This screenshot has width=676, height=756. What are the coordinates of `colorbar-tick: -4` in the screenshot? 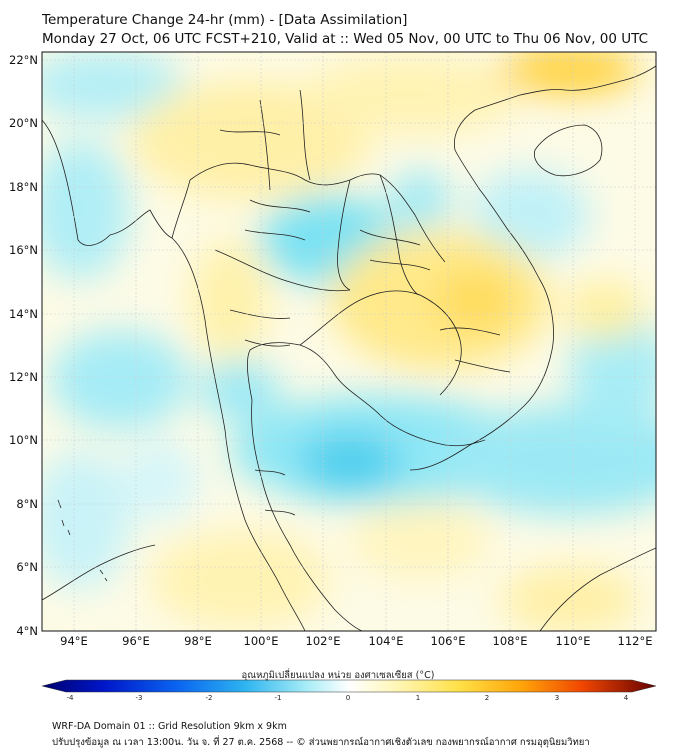 It's located at (71, 698).